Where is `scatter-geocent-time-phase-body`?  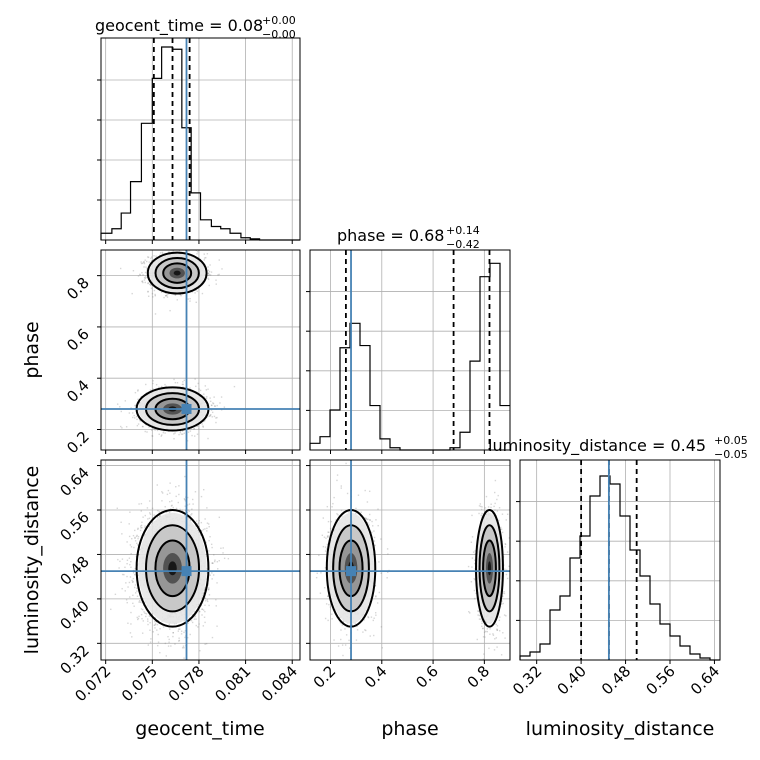 scatter-geocent-time-phase-body is located at coordinates (176, 345).